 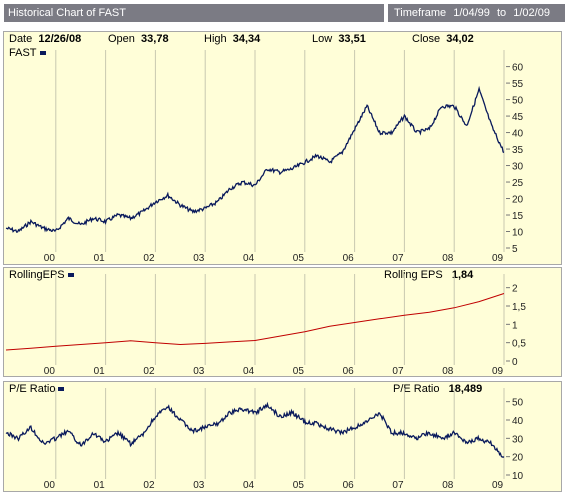 What do you see at coordinates (498, 371) in the screenshot?
I see `eps-xtick-label: 09` at bounding box center [498, 371].